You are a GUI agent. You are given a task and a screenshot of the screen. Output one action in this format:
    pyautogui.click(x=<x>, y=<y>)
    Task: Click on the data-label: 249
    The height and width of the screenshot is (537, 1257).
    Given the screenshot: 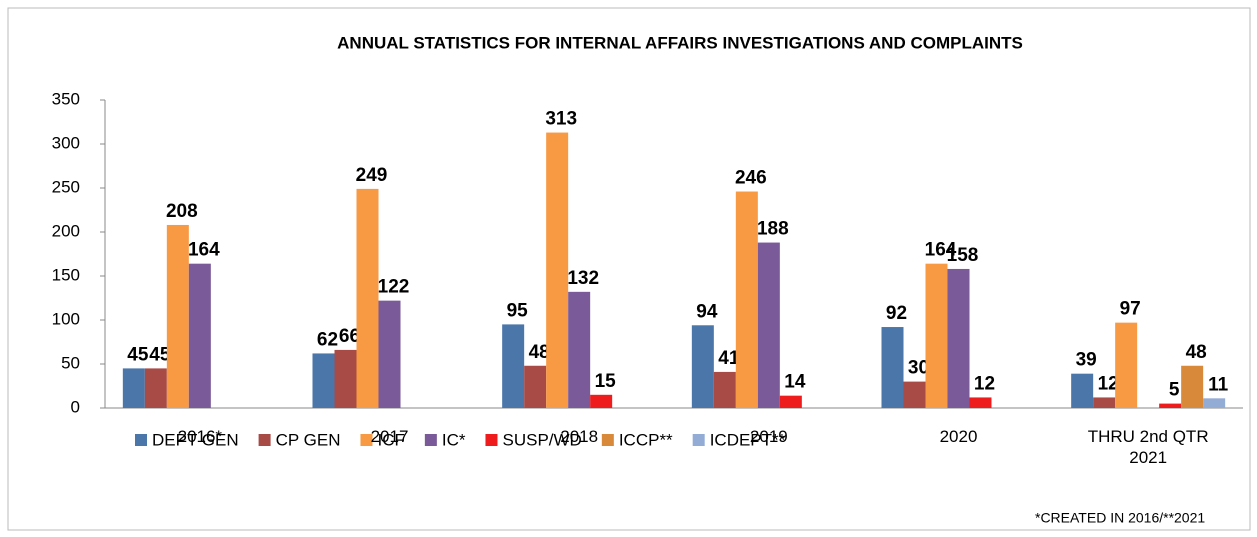 What is the action you would take?
    pyautogui.click(x=372, y=175)
    